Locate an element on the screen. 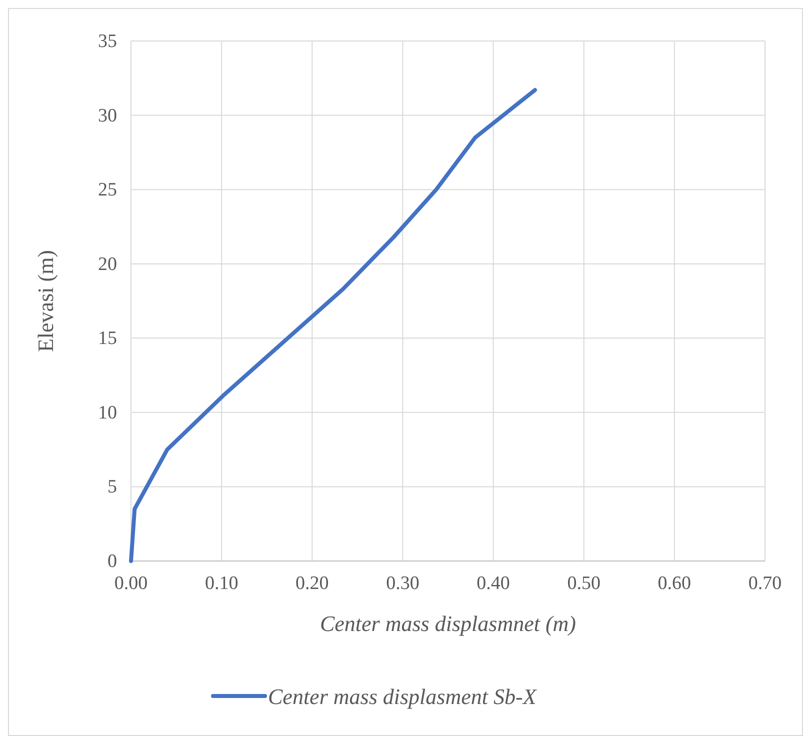 This screenshot has width=803, height=736. x-tick-label: 0.60 is located at coordinates (675, 583).